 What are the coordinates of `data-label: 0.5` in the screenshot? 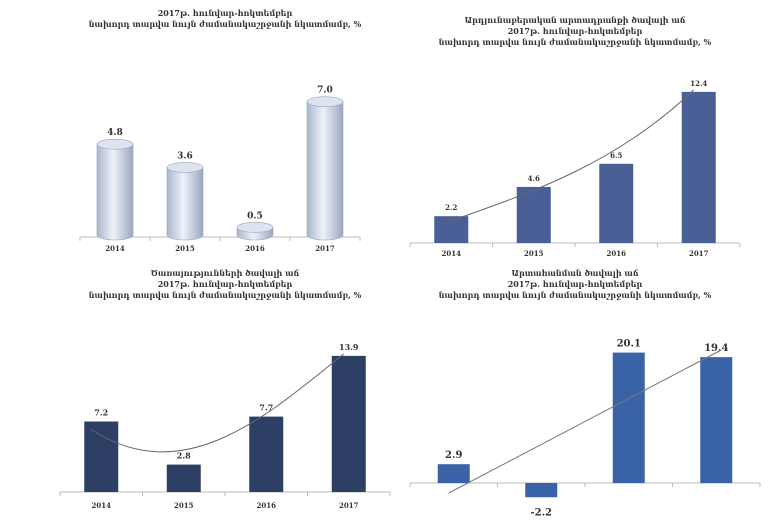 It's located at (255, 216).